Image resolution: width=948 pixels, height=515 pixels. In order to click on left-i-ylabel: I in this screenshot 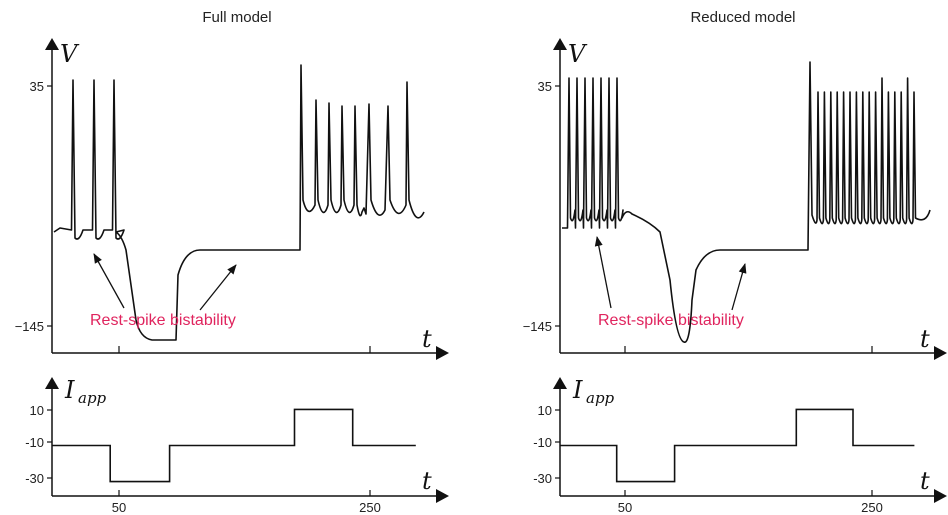, I will do `click(69, 390)`.